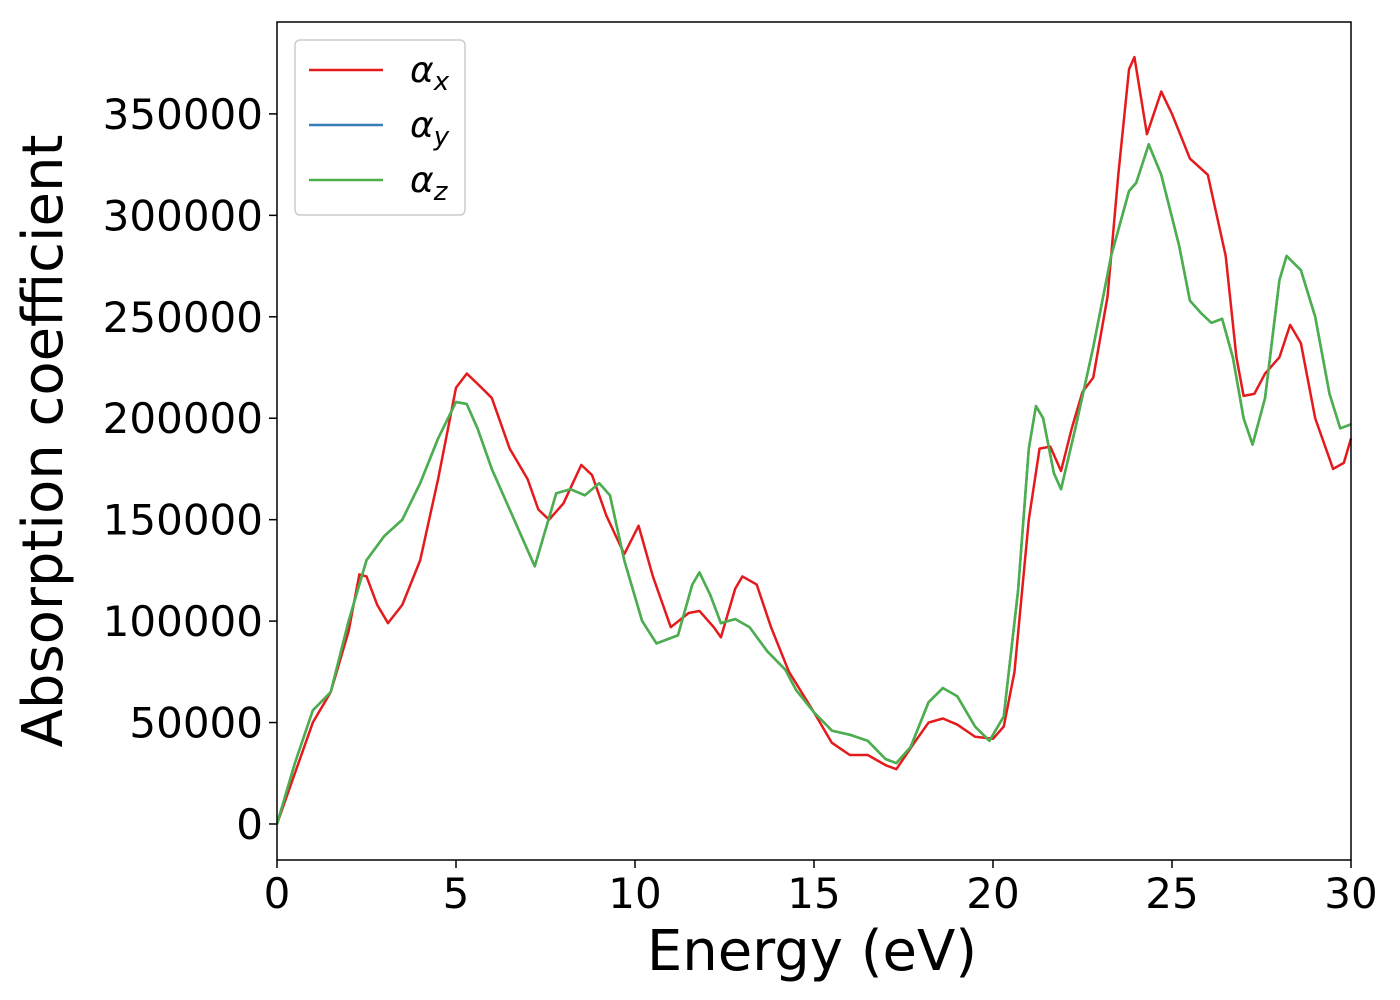  I want to click on y-tick-label: 300000, so click(183, 215).